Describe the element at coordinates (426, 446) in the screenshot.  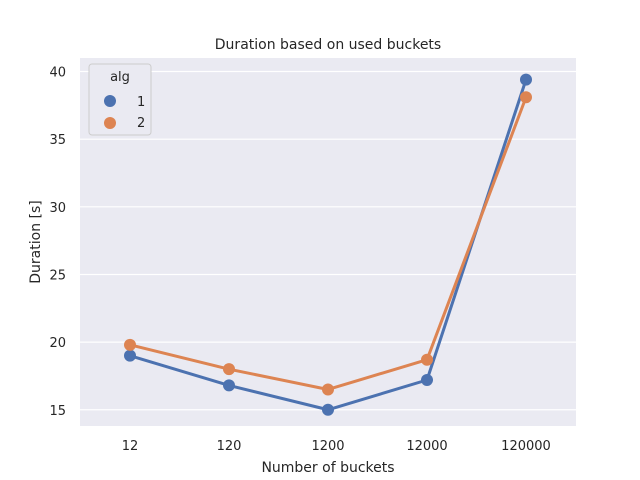
I see `x-tick-label: 12000` at that location.